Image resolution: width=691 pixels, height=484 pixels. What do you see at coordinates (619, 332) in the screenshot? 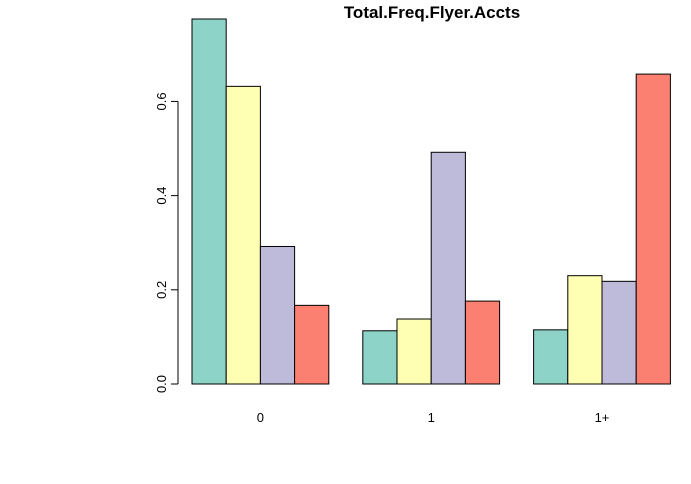
I see `bar-1+-series-3` at bounding box center [619, 332].